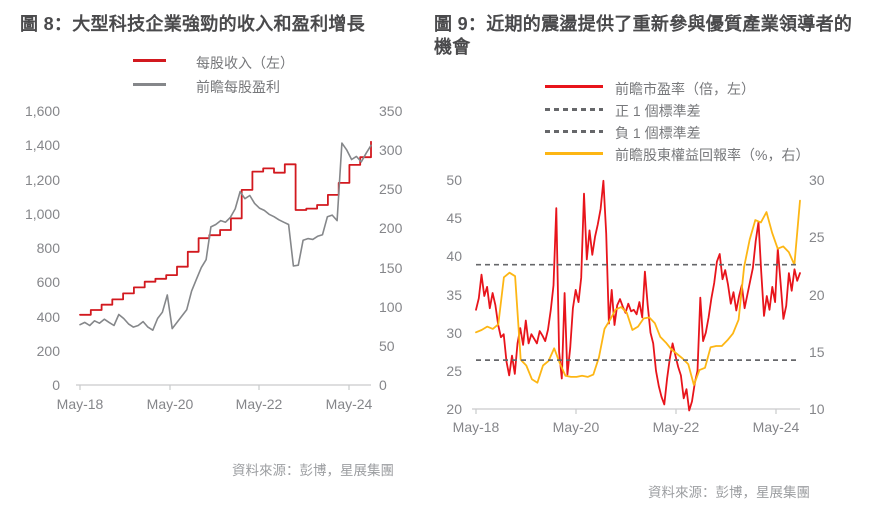 The image size is (890, 529). What do you see at coordinates (245, 63) in the screenshot?
I see `figure8-legend-label-revenue: 每股收入（左）` at bounding box center [245, 63].